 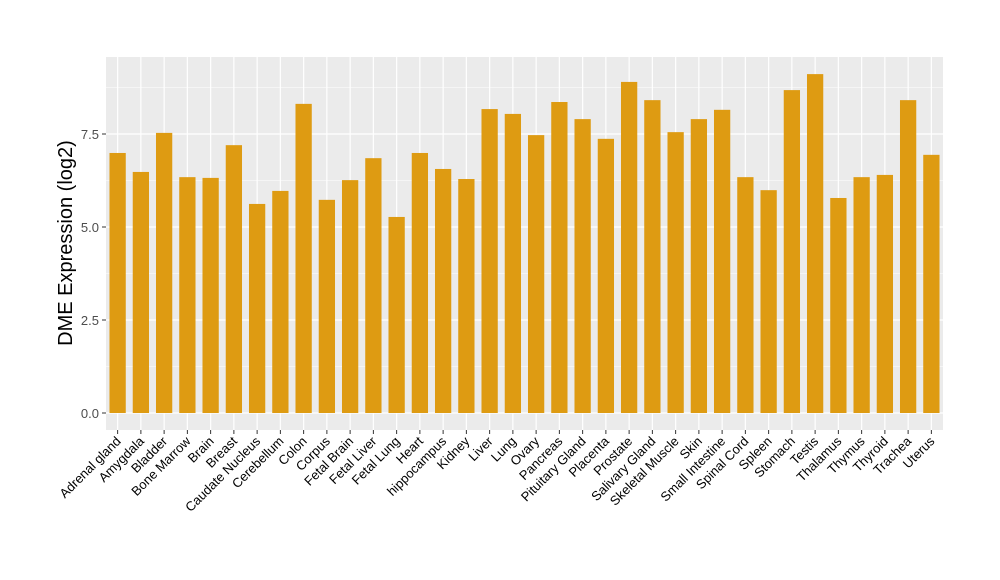 What do you see at coordinates (187, 295) in the screenshot?
I see `bar-bone-marrow` at bounding box center [187, 295].